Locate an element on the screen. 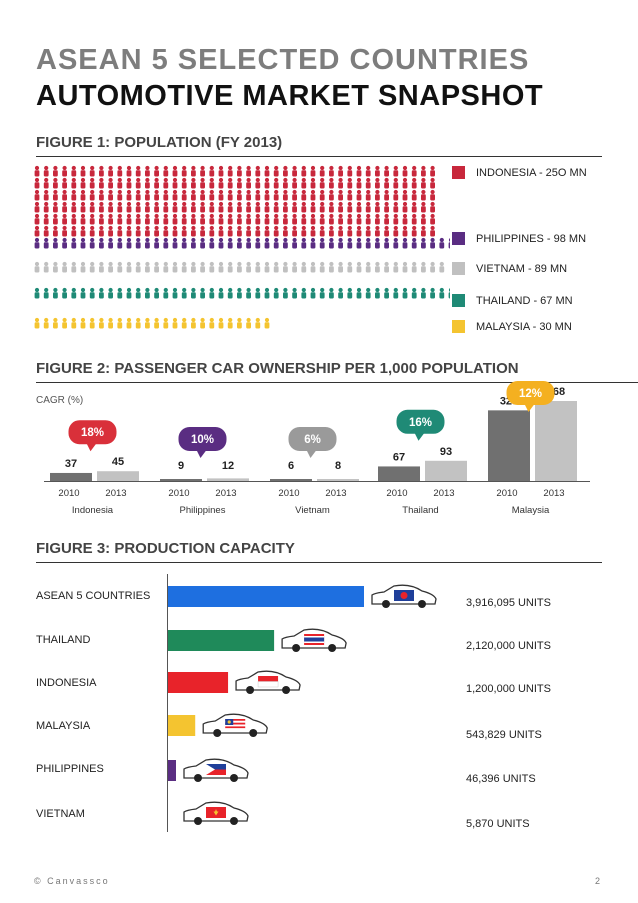 The height and width of the screenshot is (903, 638). legend-swatch-indonesia is located at coordinates (458, 172).